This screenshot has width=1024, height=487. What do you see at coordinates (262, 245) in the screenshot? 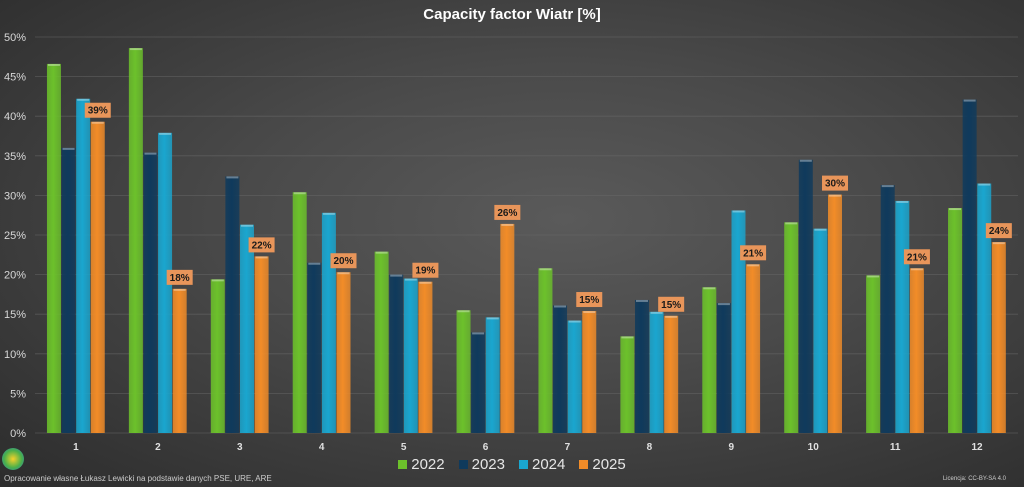
I see `data-label: 22%` at bounding box center [262, 245].